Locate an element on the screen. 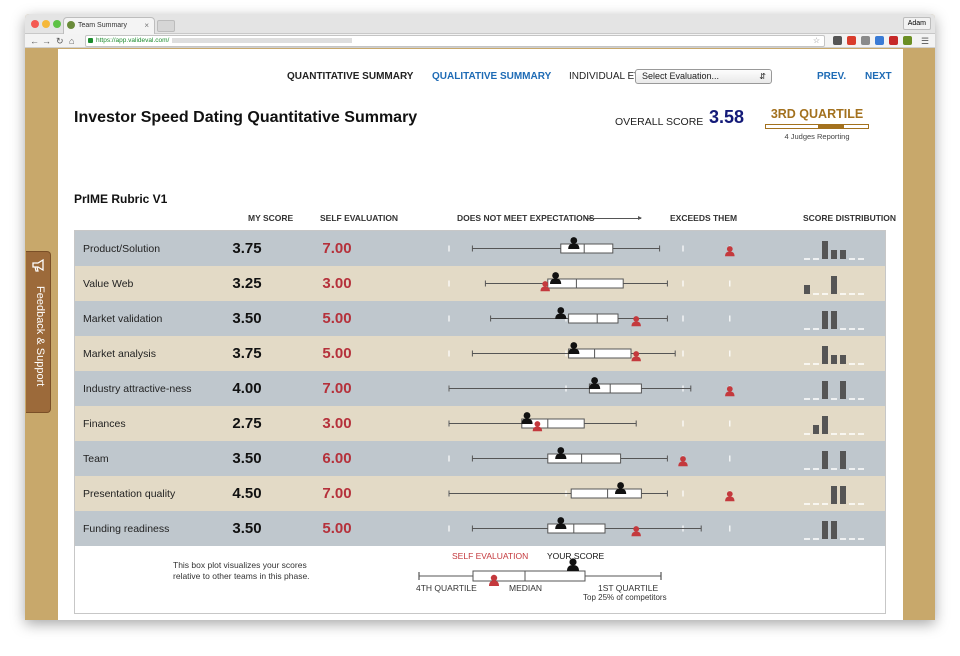  forward-arrow-icon: → is located at coordinates (46, 41).